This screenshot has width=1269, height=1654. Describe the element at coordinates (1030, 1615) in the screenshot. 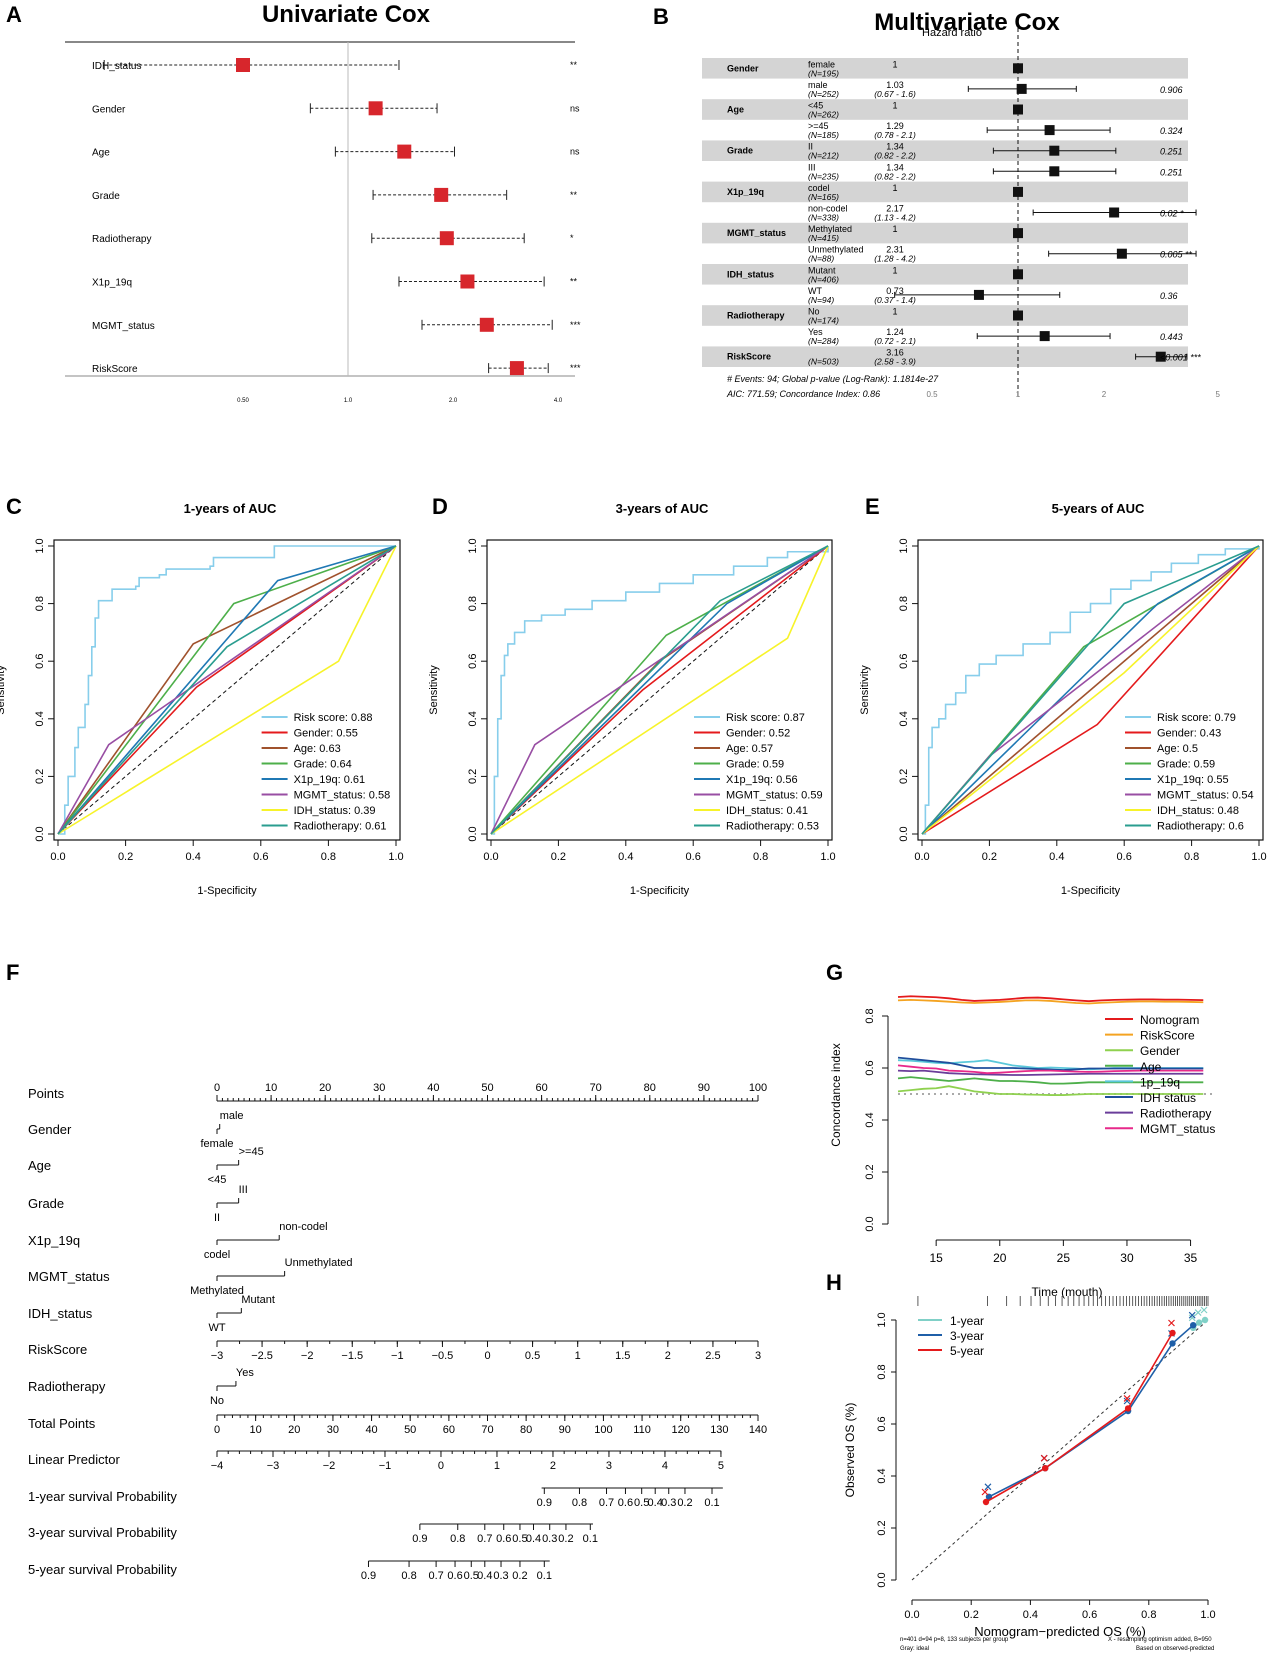

I see `x-tick-label: 0.4` at that location.